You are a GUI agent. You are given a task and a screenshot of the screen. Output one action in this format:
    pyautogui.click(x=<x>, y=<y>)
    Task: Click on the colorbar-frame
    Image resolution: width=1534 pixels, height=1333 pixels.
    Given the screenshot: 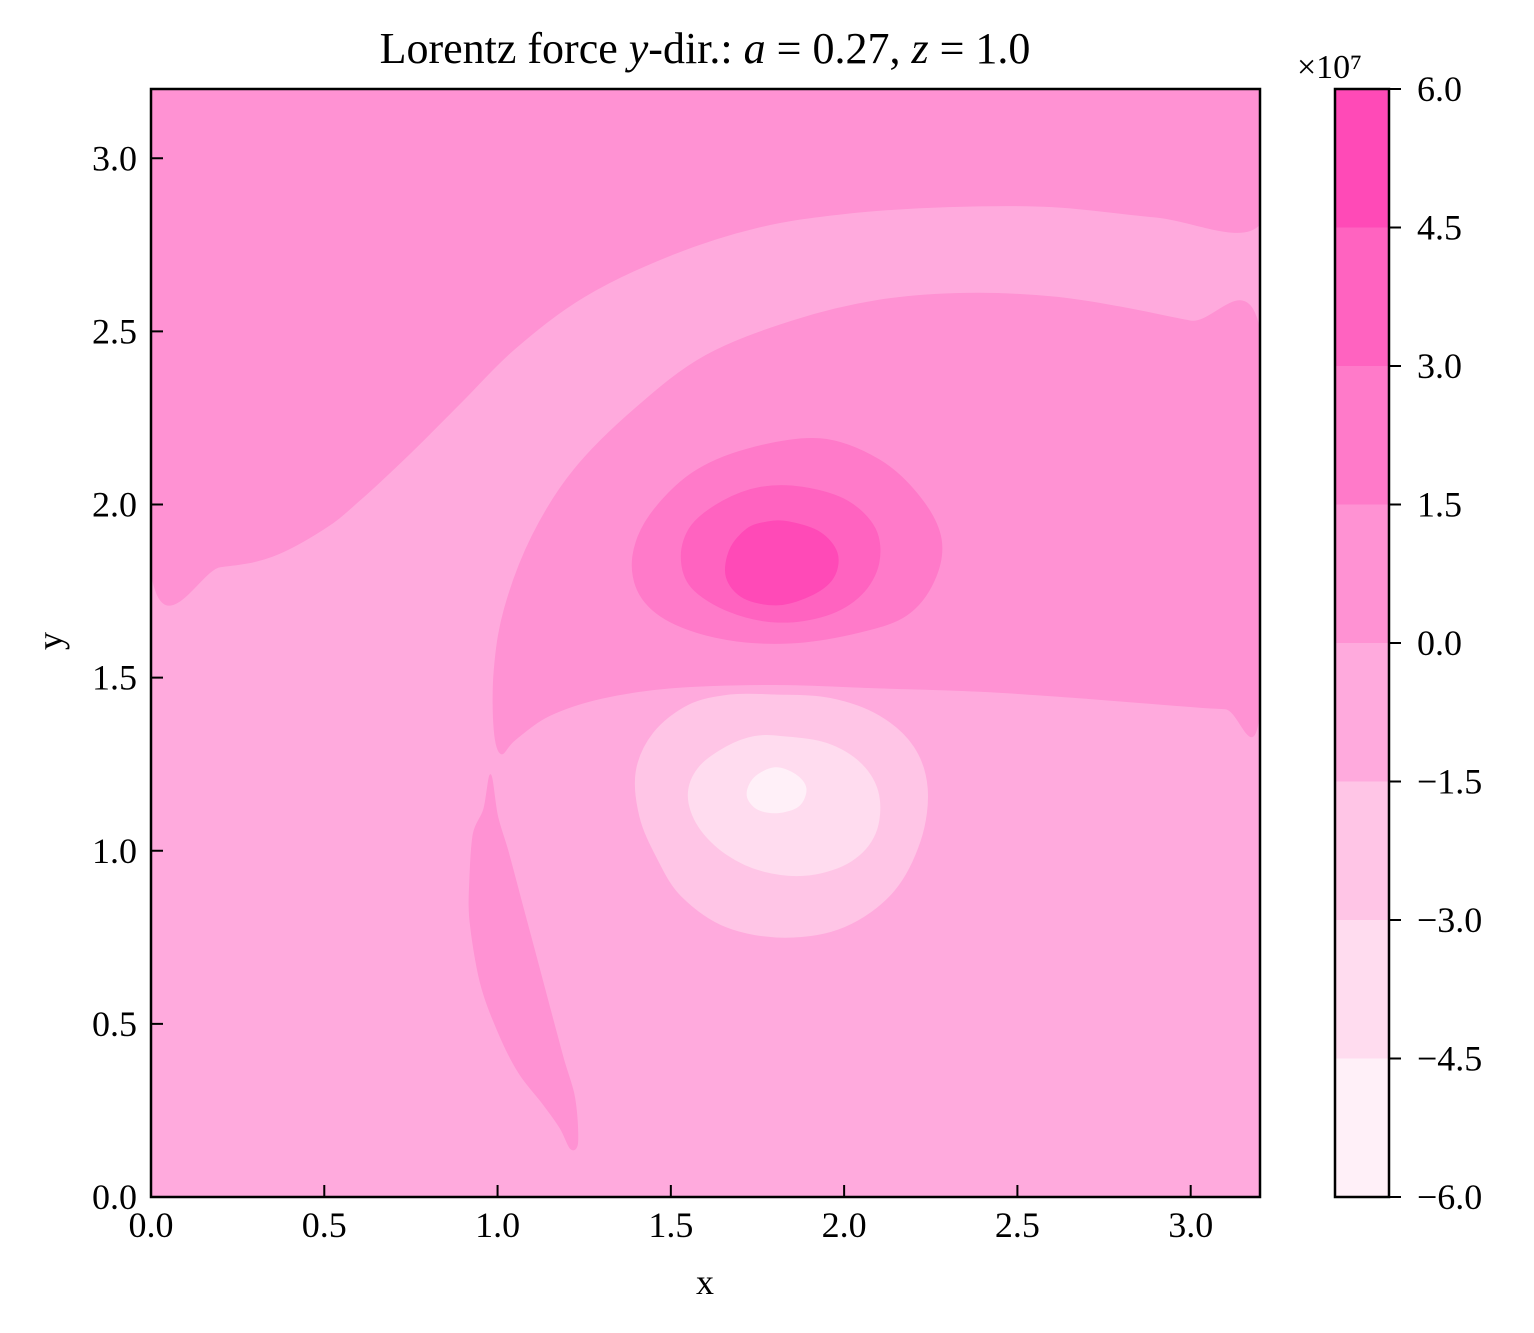 What is the action you would take?
    pyautogui.click(x=1362, y=643)
    